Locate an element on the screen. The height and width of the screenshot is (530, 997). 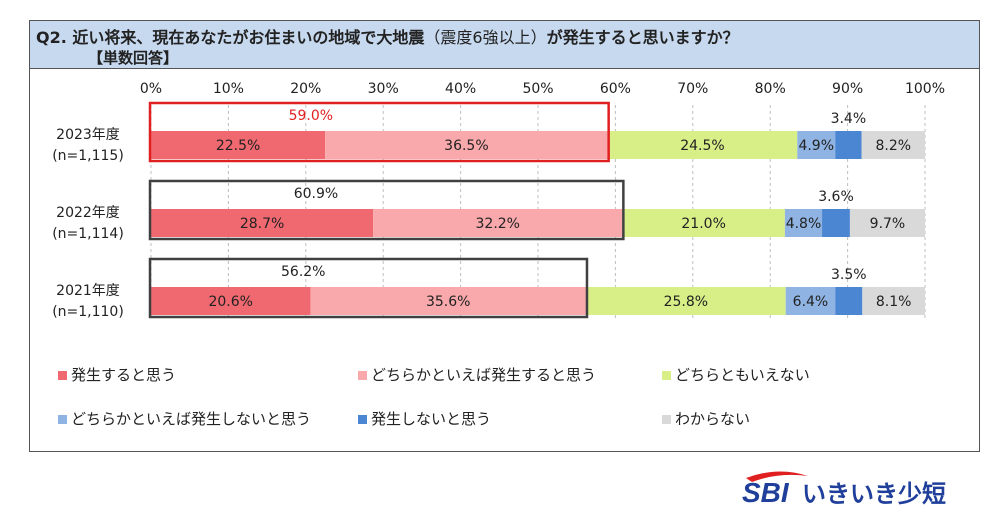
category-label-n: (n=1,110) is located at coordinates (88, 312).